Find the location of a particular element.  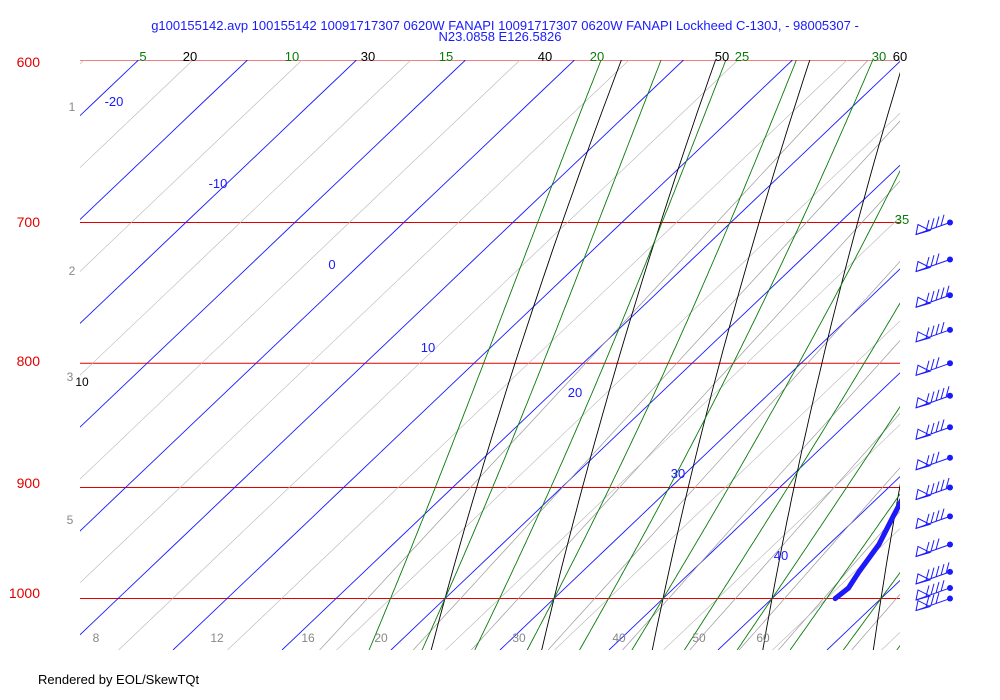

mixing-ratio-label: 3 is located at coordinates (70, 377).